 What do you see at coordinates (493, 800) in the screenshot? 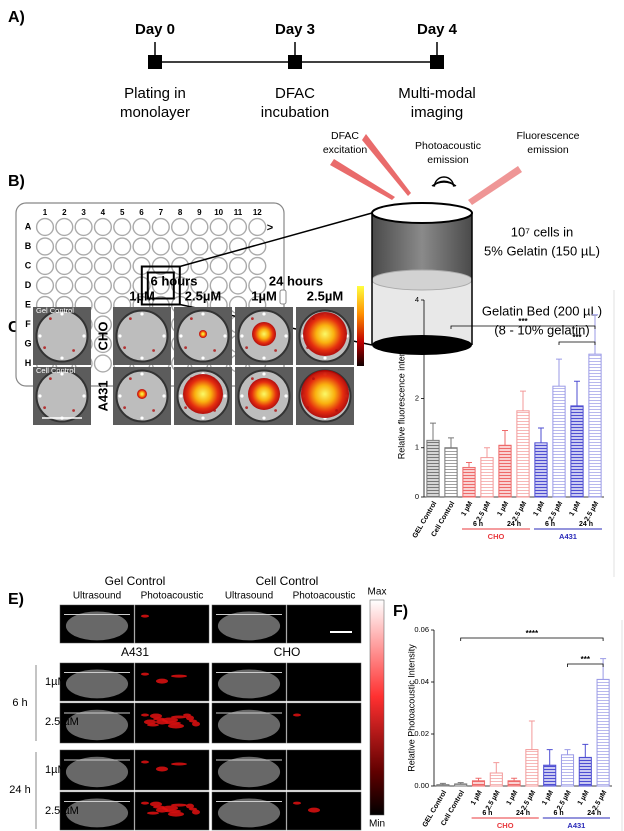
I see `x-tick-label: 2.5 µM` at bounding box center [493, 800].